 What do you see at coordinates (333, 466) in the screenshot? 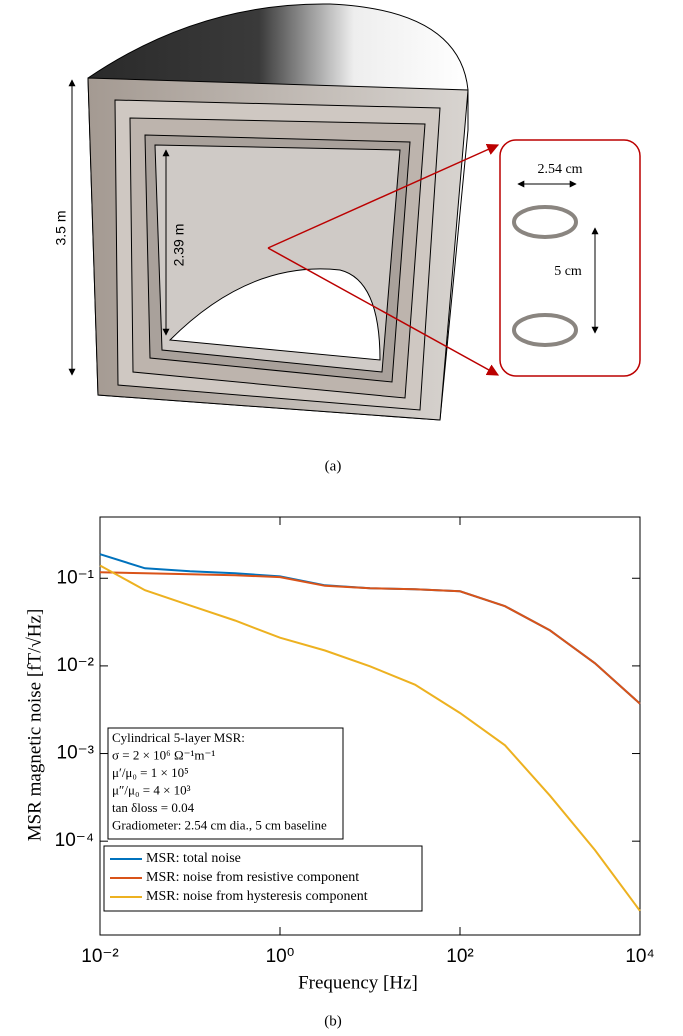
I see `caption: (a)` at bounding box center [333, 466].